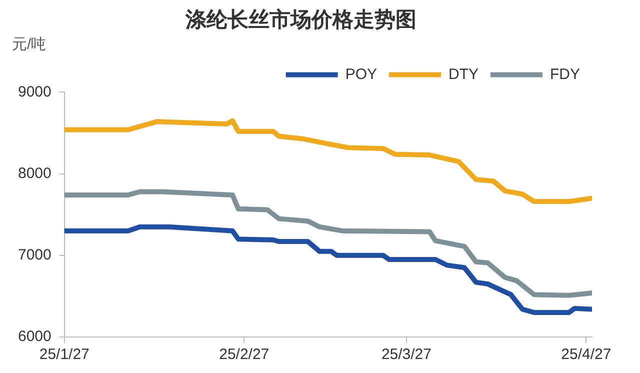  What do you see at coordinates (35, 91) in the screenshot?
I see `y-tick-label: 9000` at bounding box center [35, 91].